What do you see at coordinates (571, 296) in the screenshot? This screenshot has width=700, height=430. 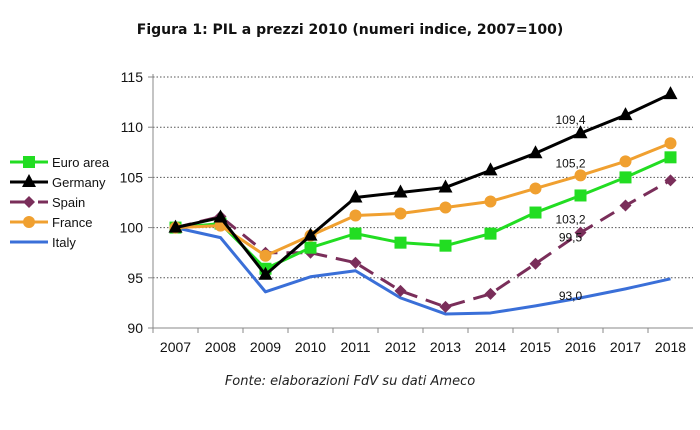 I see `data-label: 93,0` at bounding box center [571, 296].